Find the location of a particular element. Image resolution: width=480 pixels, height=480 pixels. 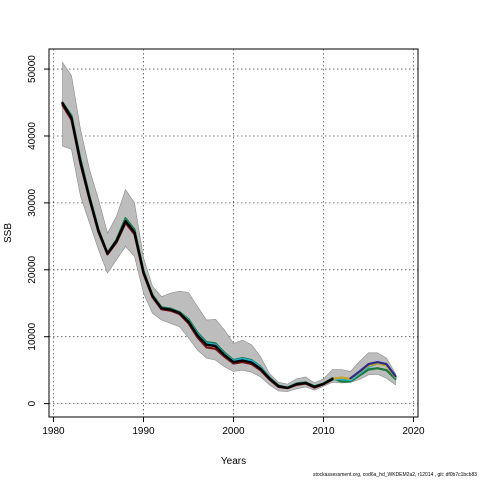

x-tick-label: 2000 is located at coordinates (233, 431).